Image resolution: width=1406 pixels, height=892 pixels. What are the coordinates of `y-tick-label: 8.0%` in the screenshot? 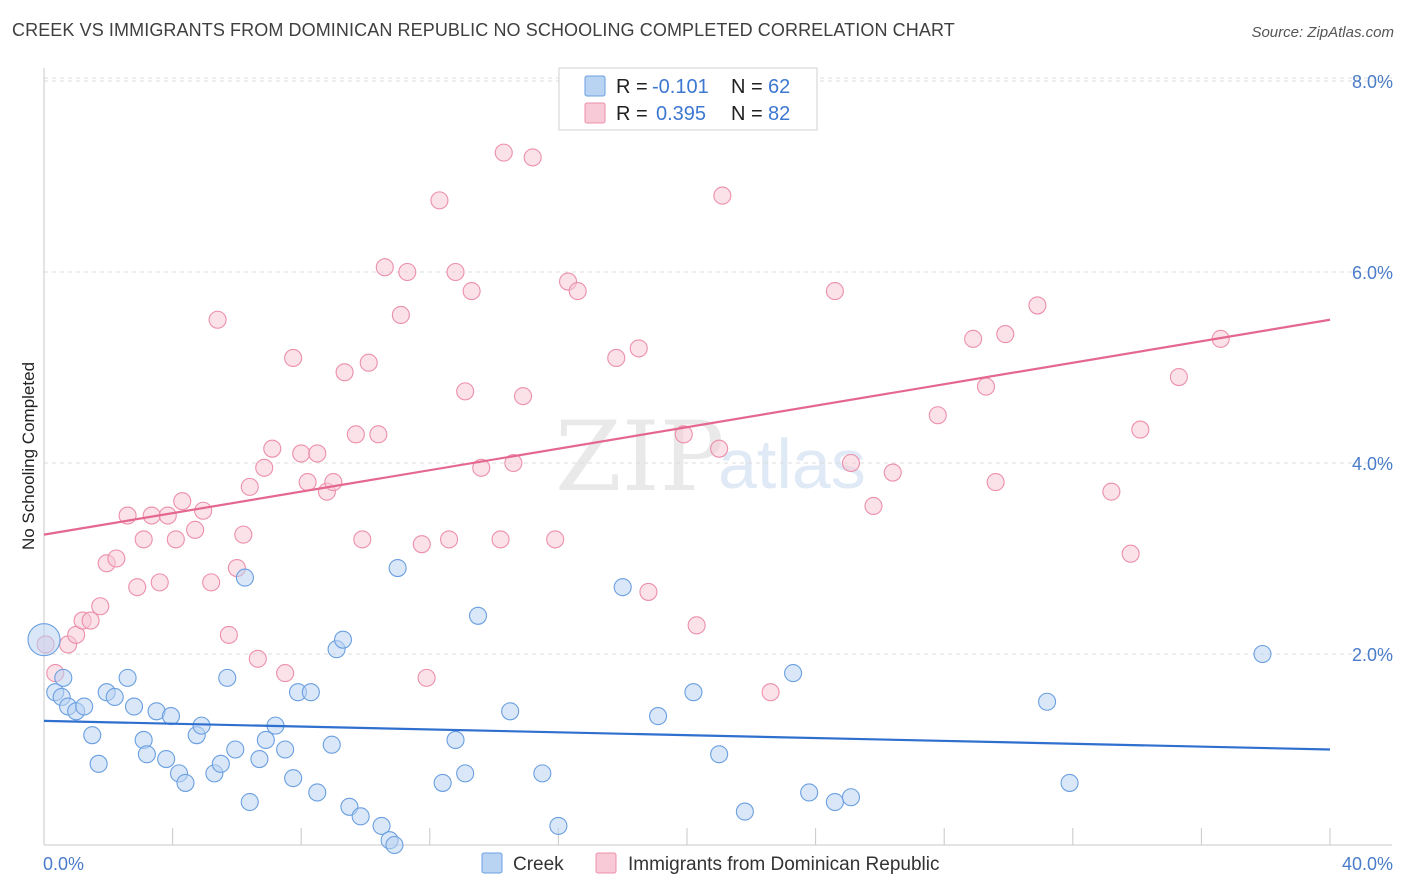 It's located at (1372, 82).